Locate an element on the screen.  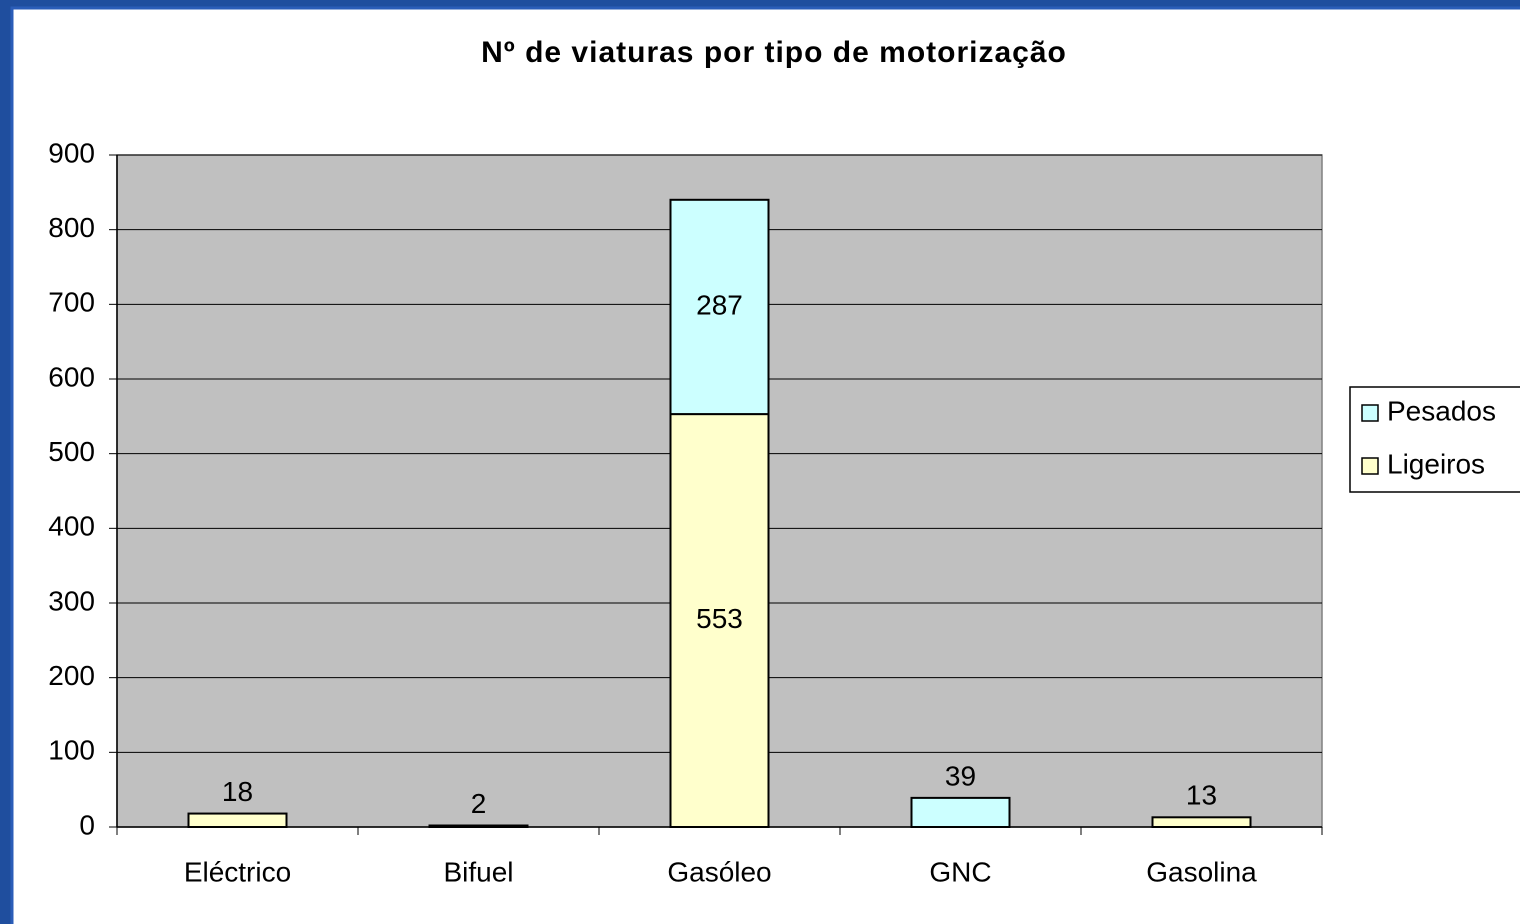
y-tick-label: 900 is located at coordinates (71, 152).